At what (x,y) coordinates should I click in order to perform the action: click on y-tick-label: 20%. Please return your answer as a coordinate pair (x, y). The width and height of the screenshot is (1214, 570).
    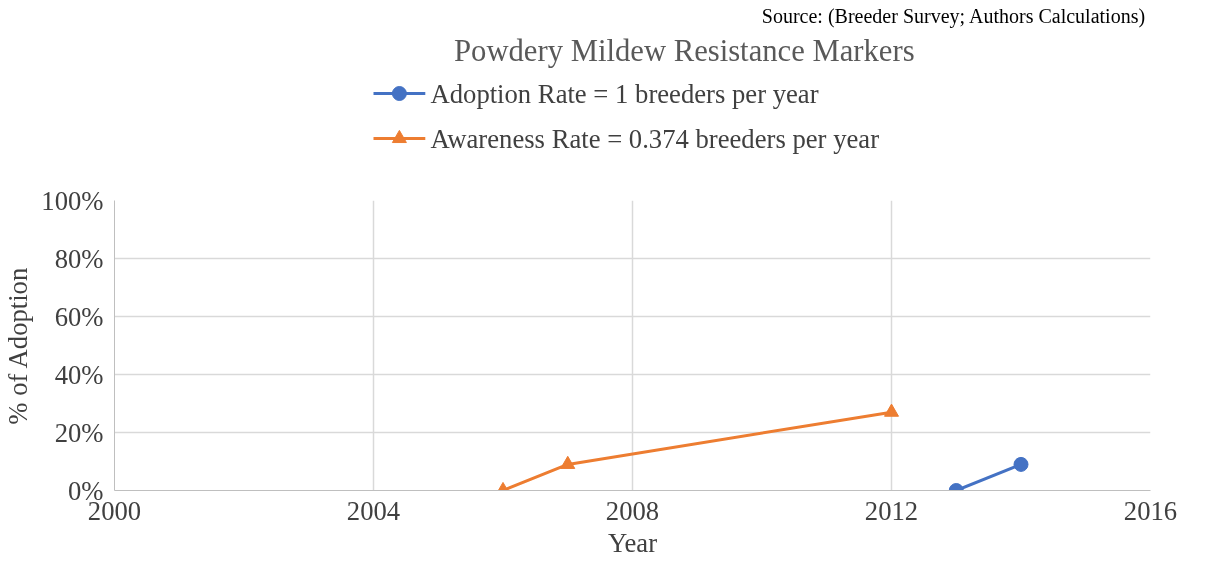
    Looking at the image, I should click on (79, 432).